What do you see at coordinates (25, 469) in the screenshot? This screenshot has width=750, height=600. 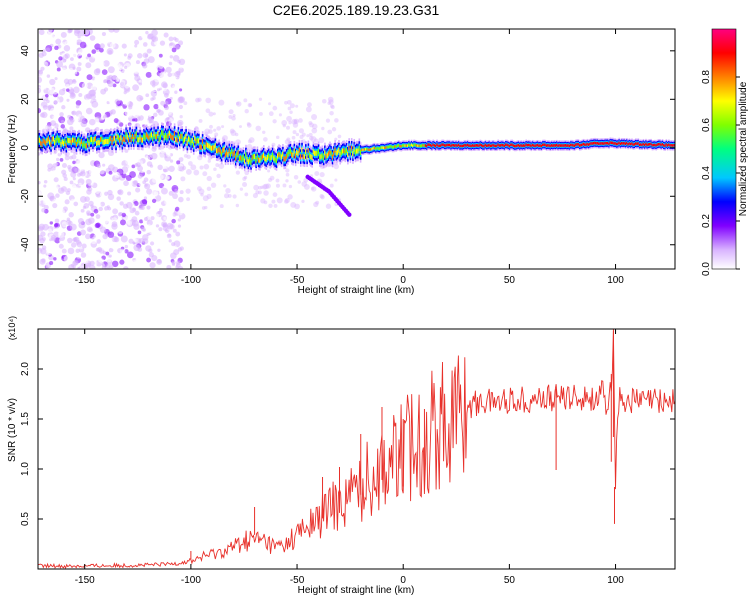 I see `y-tick-label: 1.0` at bounding box center [25, 469].